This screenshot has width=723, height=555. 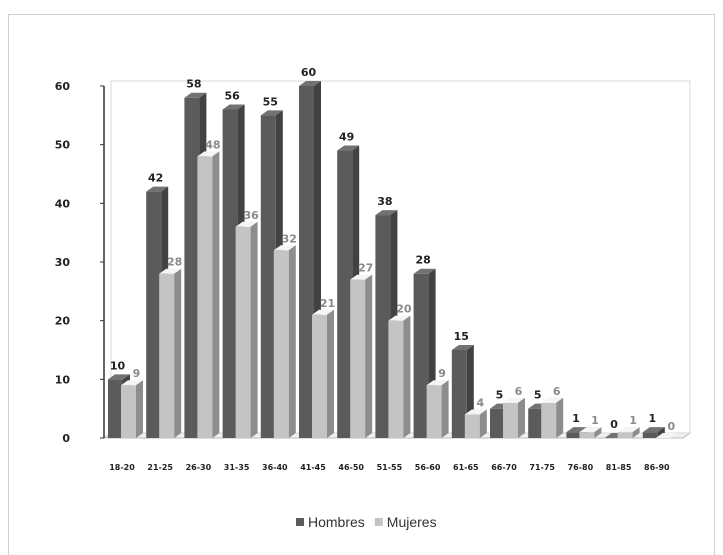 I want to click on x-tick-label: 61-65, so click(x=466, y=467).